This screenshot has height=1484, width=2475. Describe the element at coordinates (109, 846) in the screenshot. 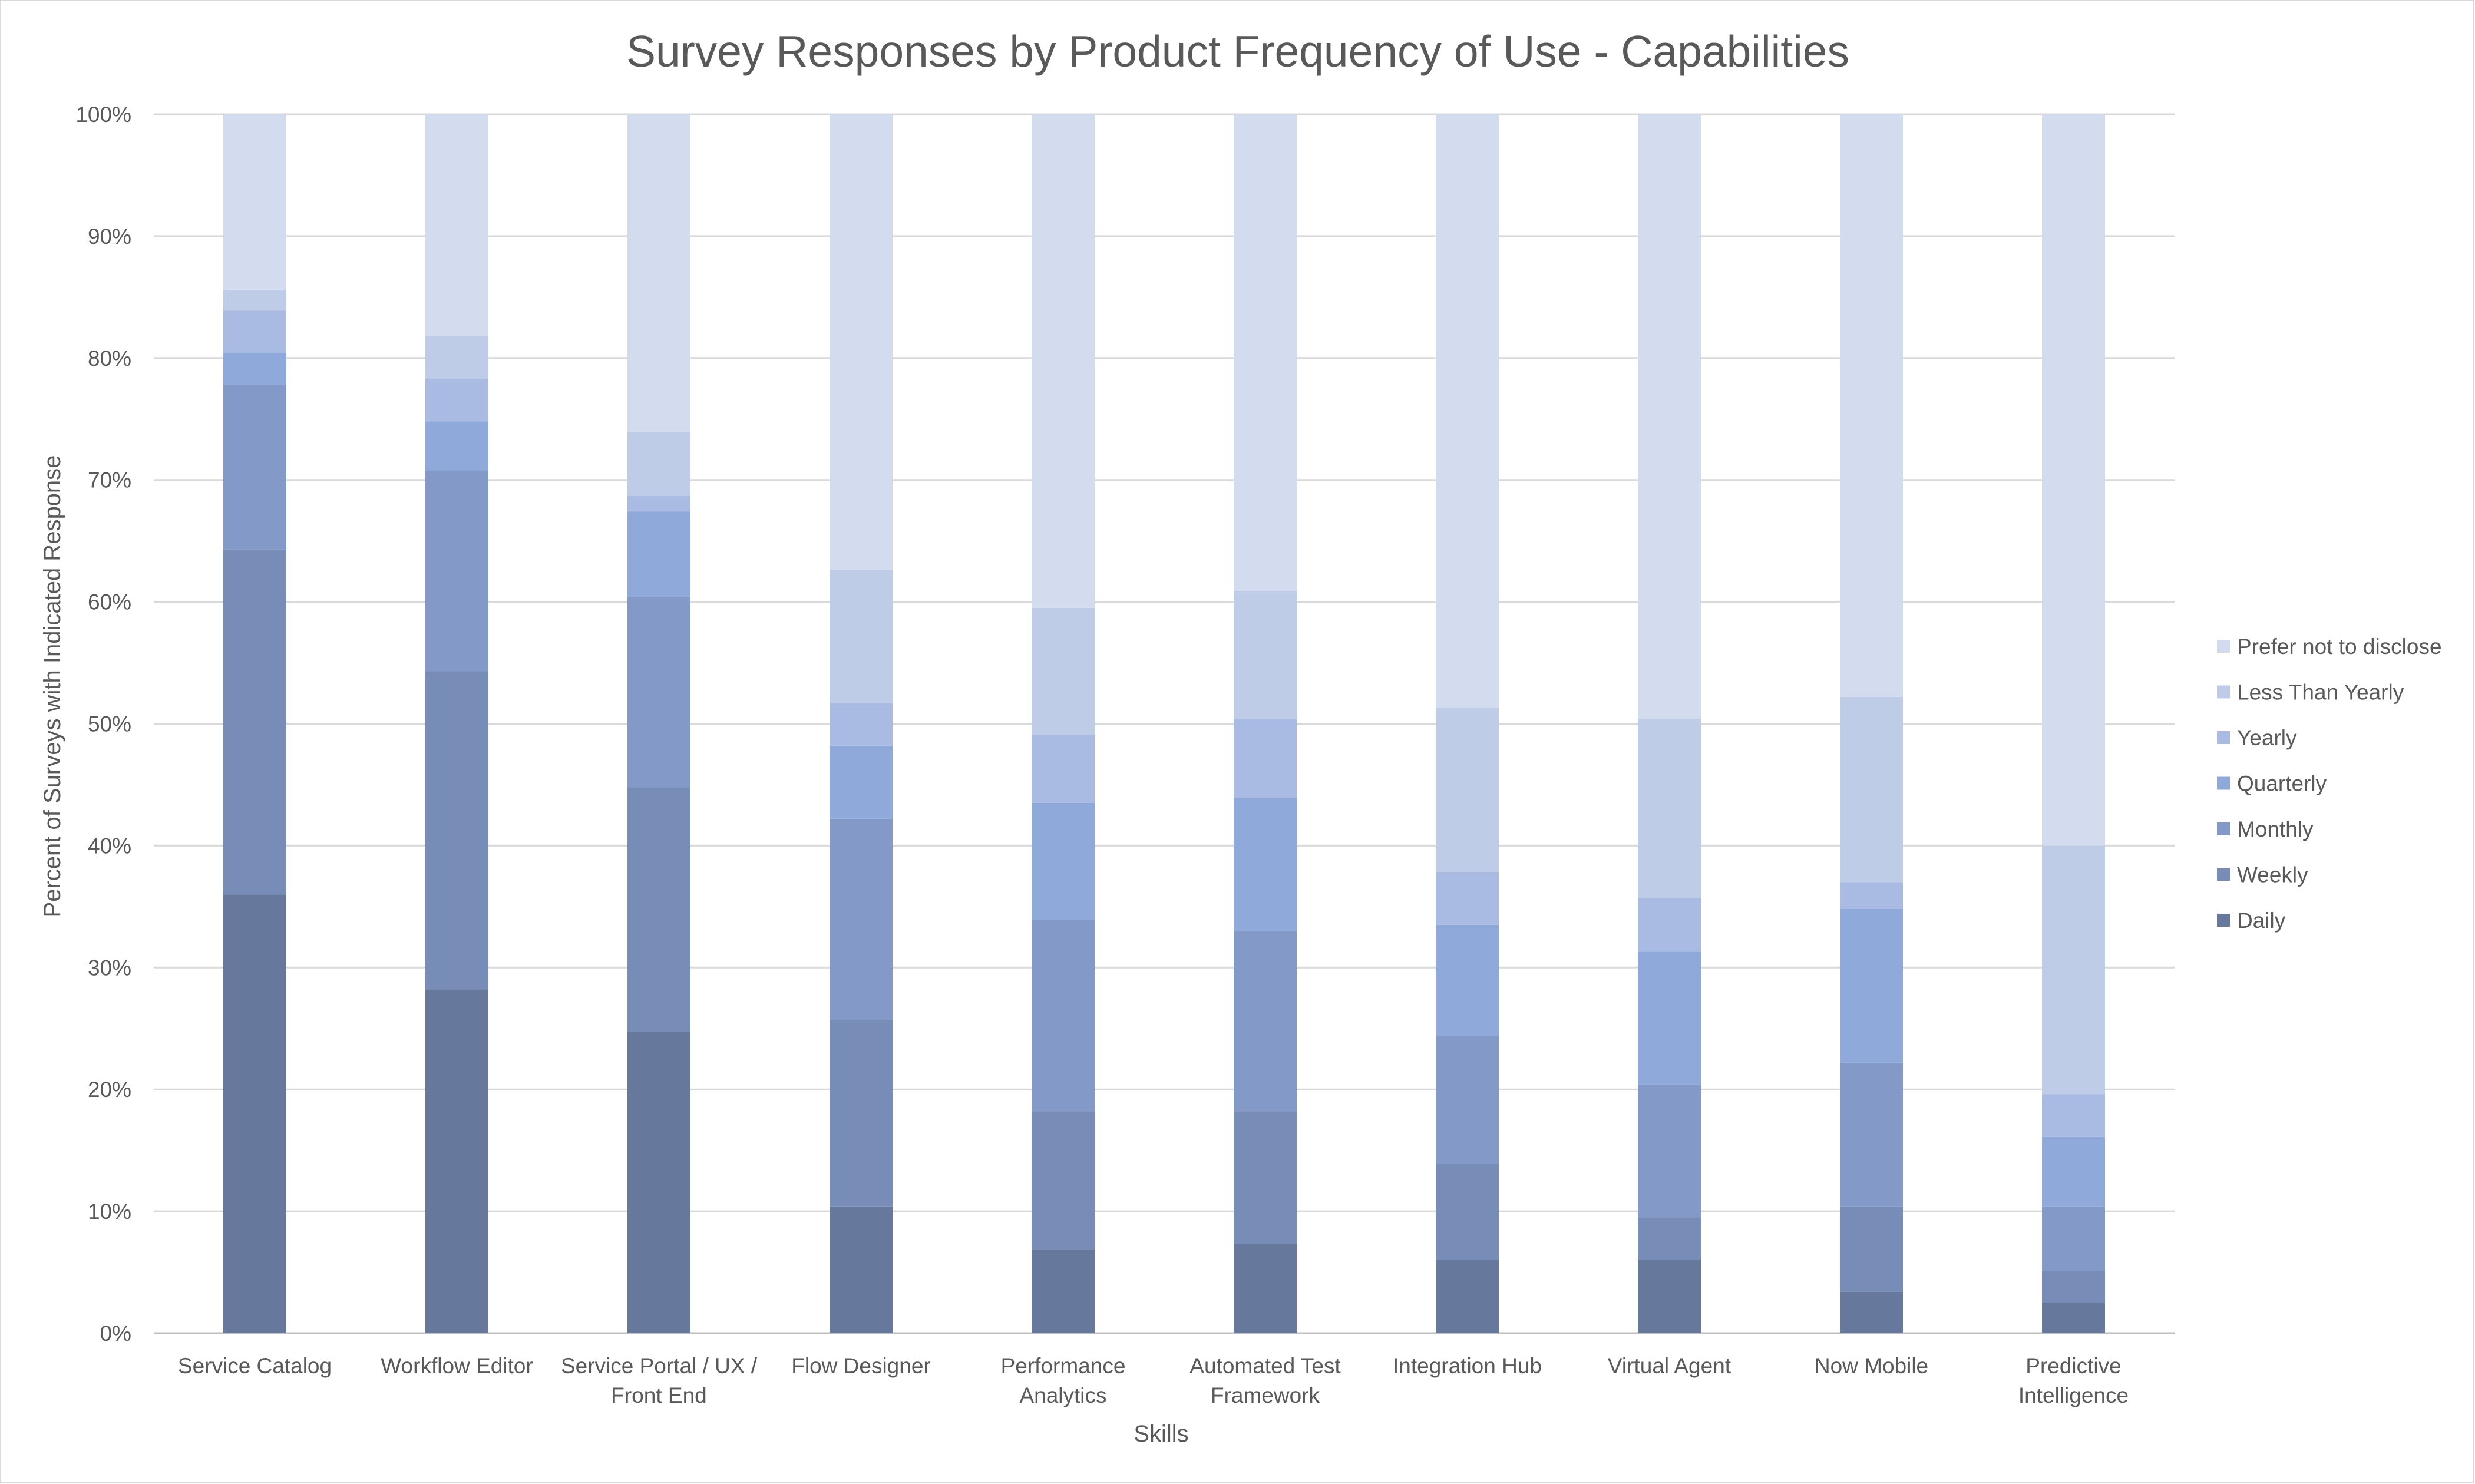

I see `y-tick-label: 40%` at that location.